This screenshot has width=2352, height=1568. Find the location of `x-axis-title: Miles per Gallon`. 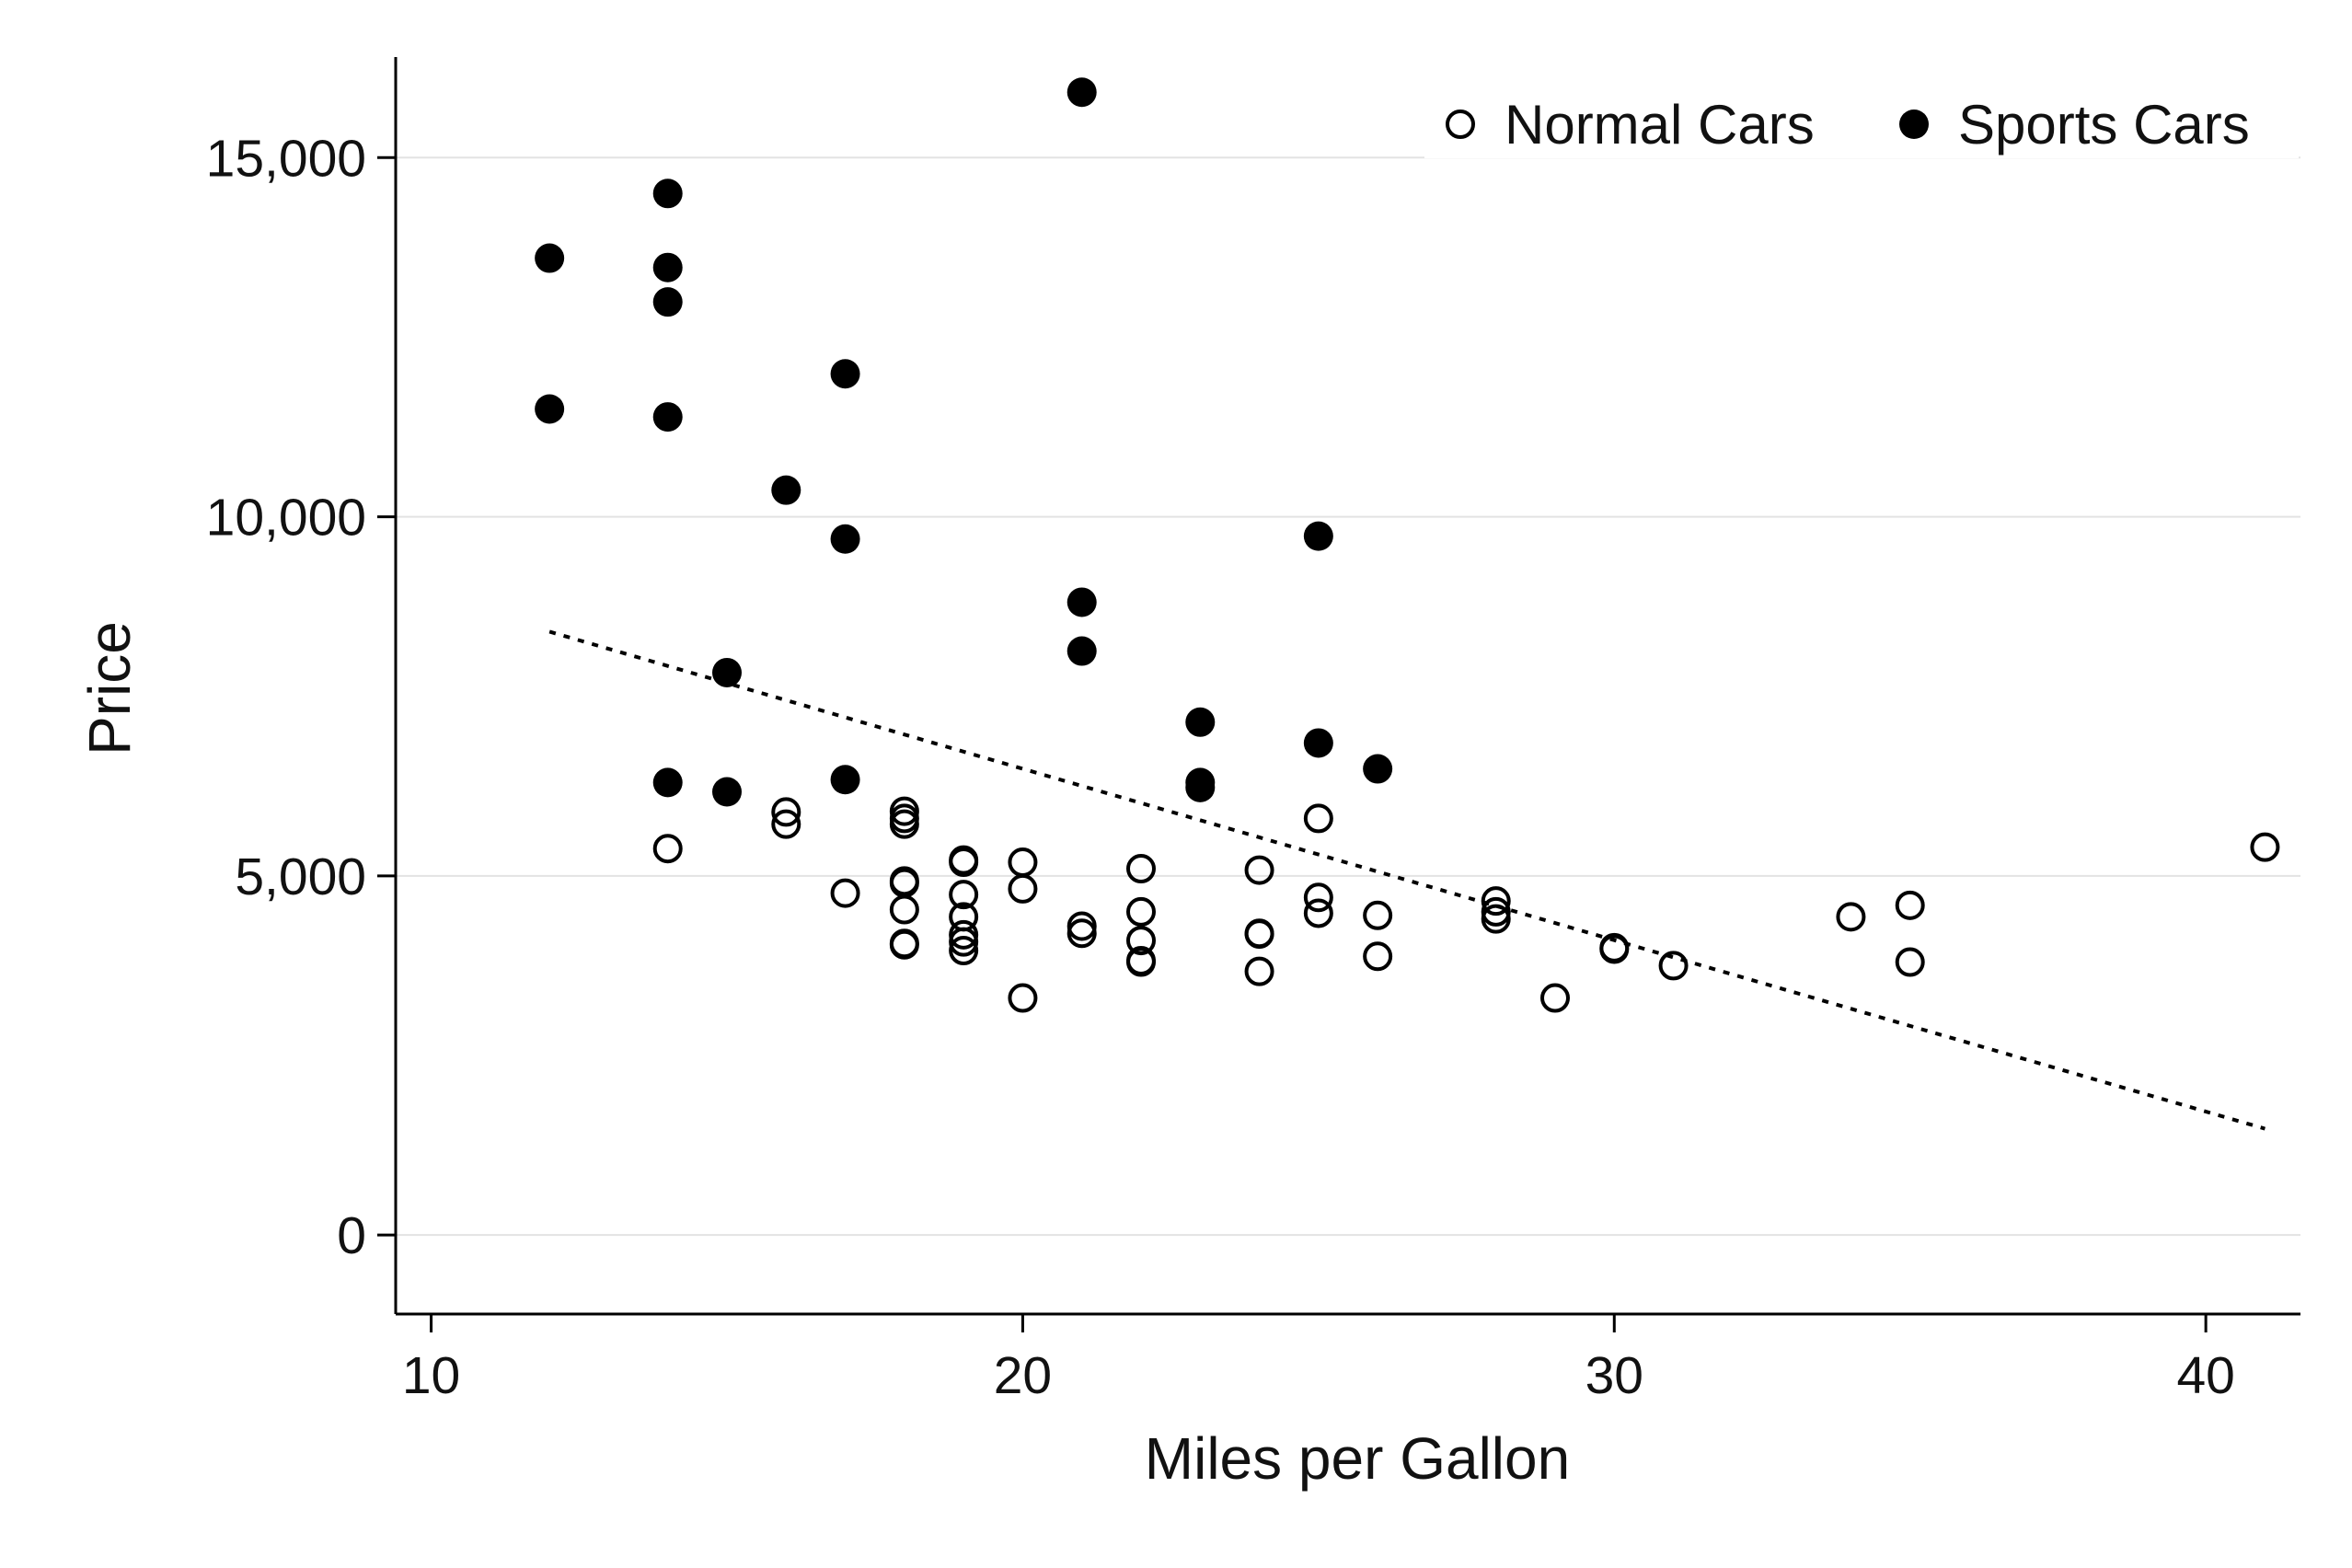

x-axis-title: Miles per Gallon is located at coordinates (1357, 1458).